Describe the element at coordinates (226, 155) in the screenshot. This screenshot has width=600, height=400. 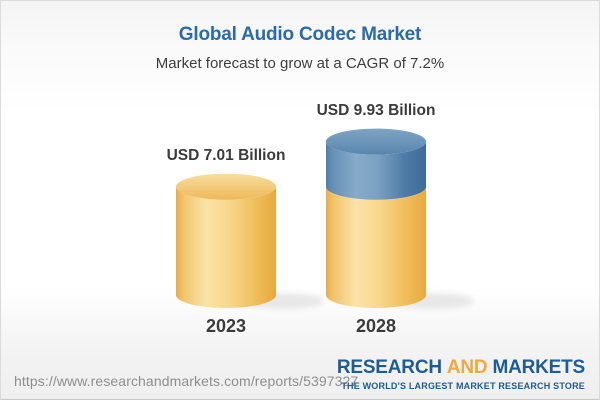
I see `bar-value-label: USD 7.01 Billion` at that location.